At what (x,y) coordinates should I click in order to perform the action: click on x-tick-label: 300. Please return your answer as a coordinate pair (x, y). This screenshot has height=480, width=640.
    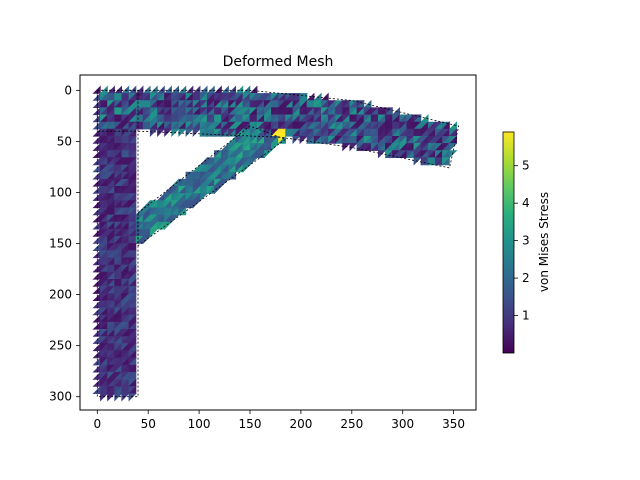
    Looking at the image, I should click on (402, 424).